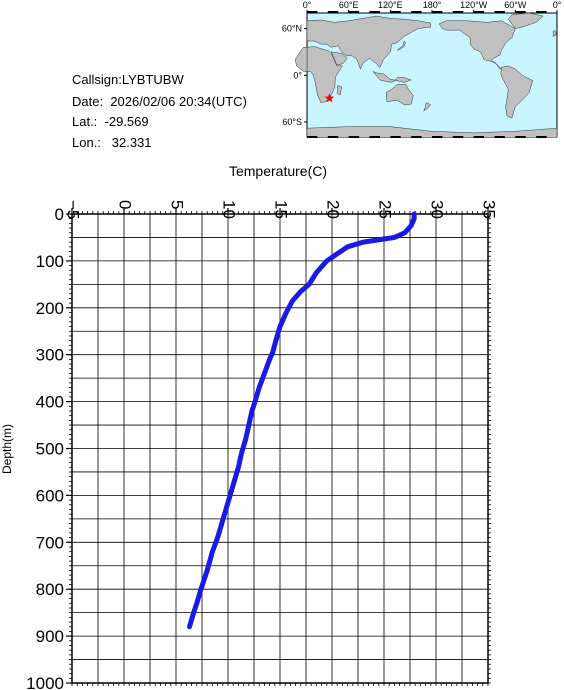  What do you see at coordinates (349, 5) in the screenshot?
I see `map-lon-tick-label: 60°E` at bounding box center [349, 5].